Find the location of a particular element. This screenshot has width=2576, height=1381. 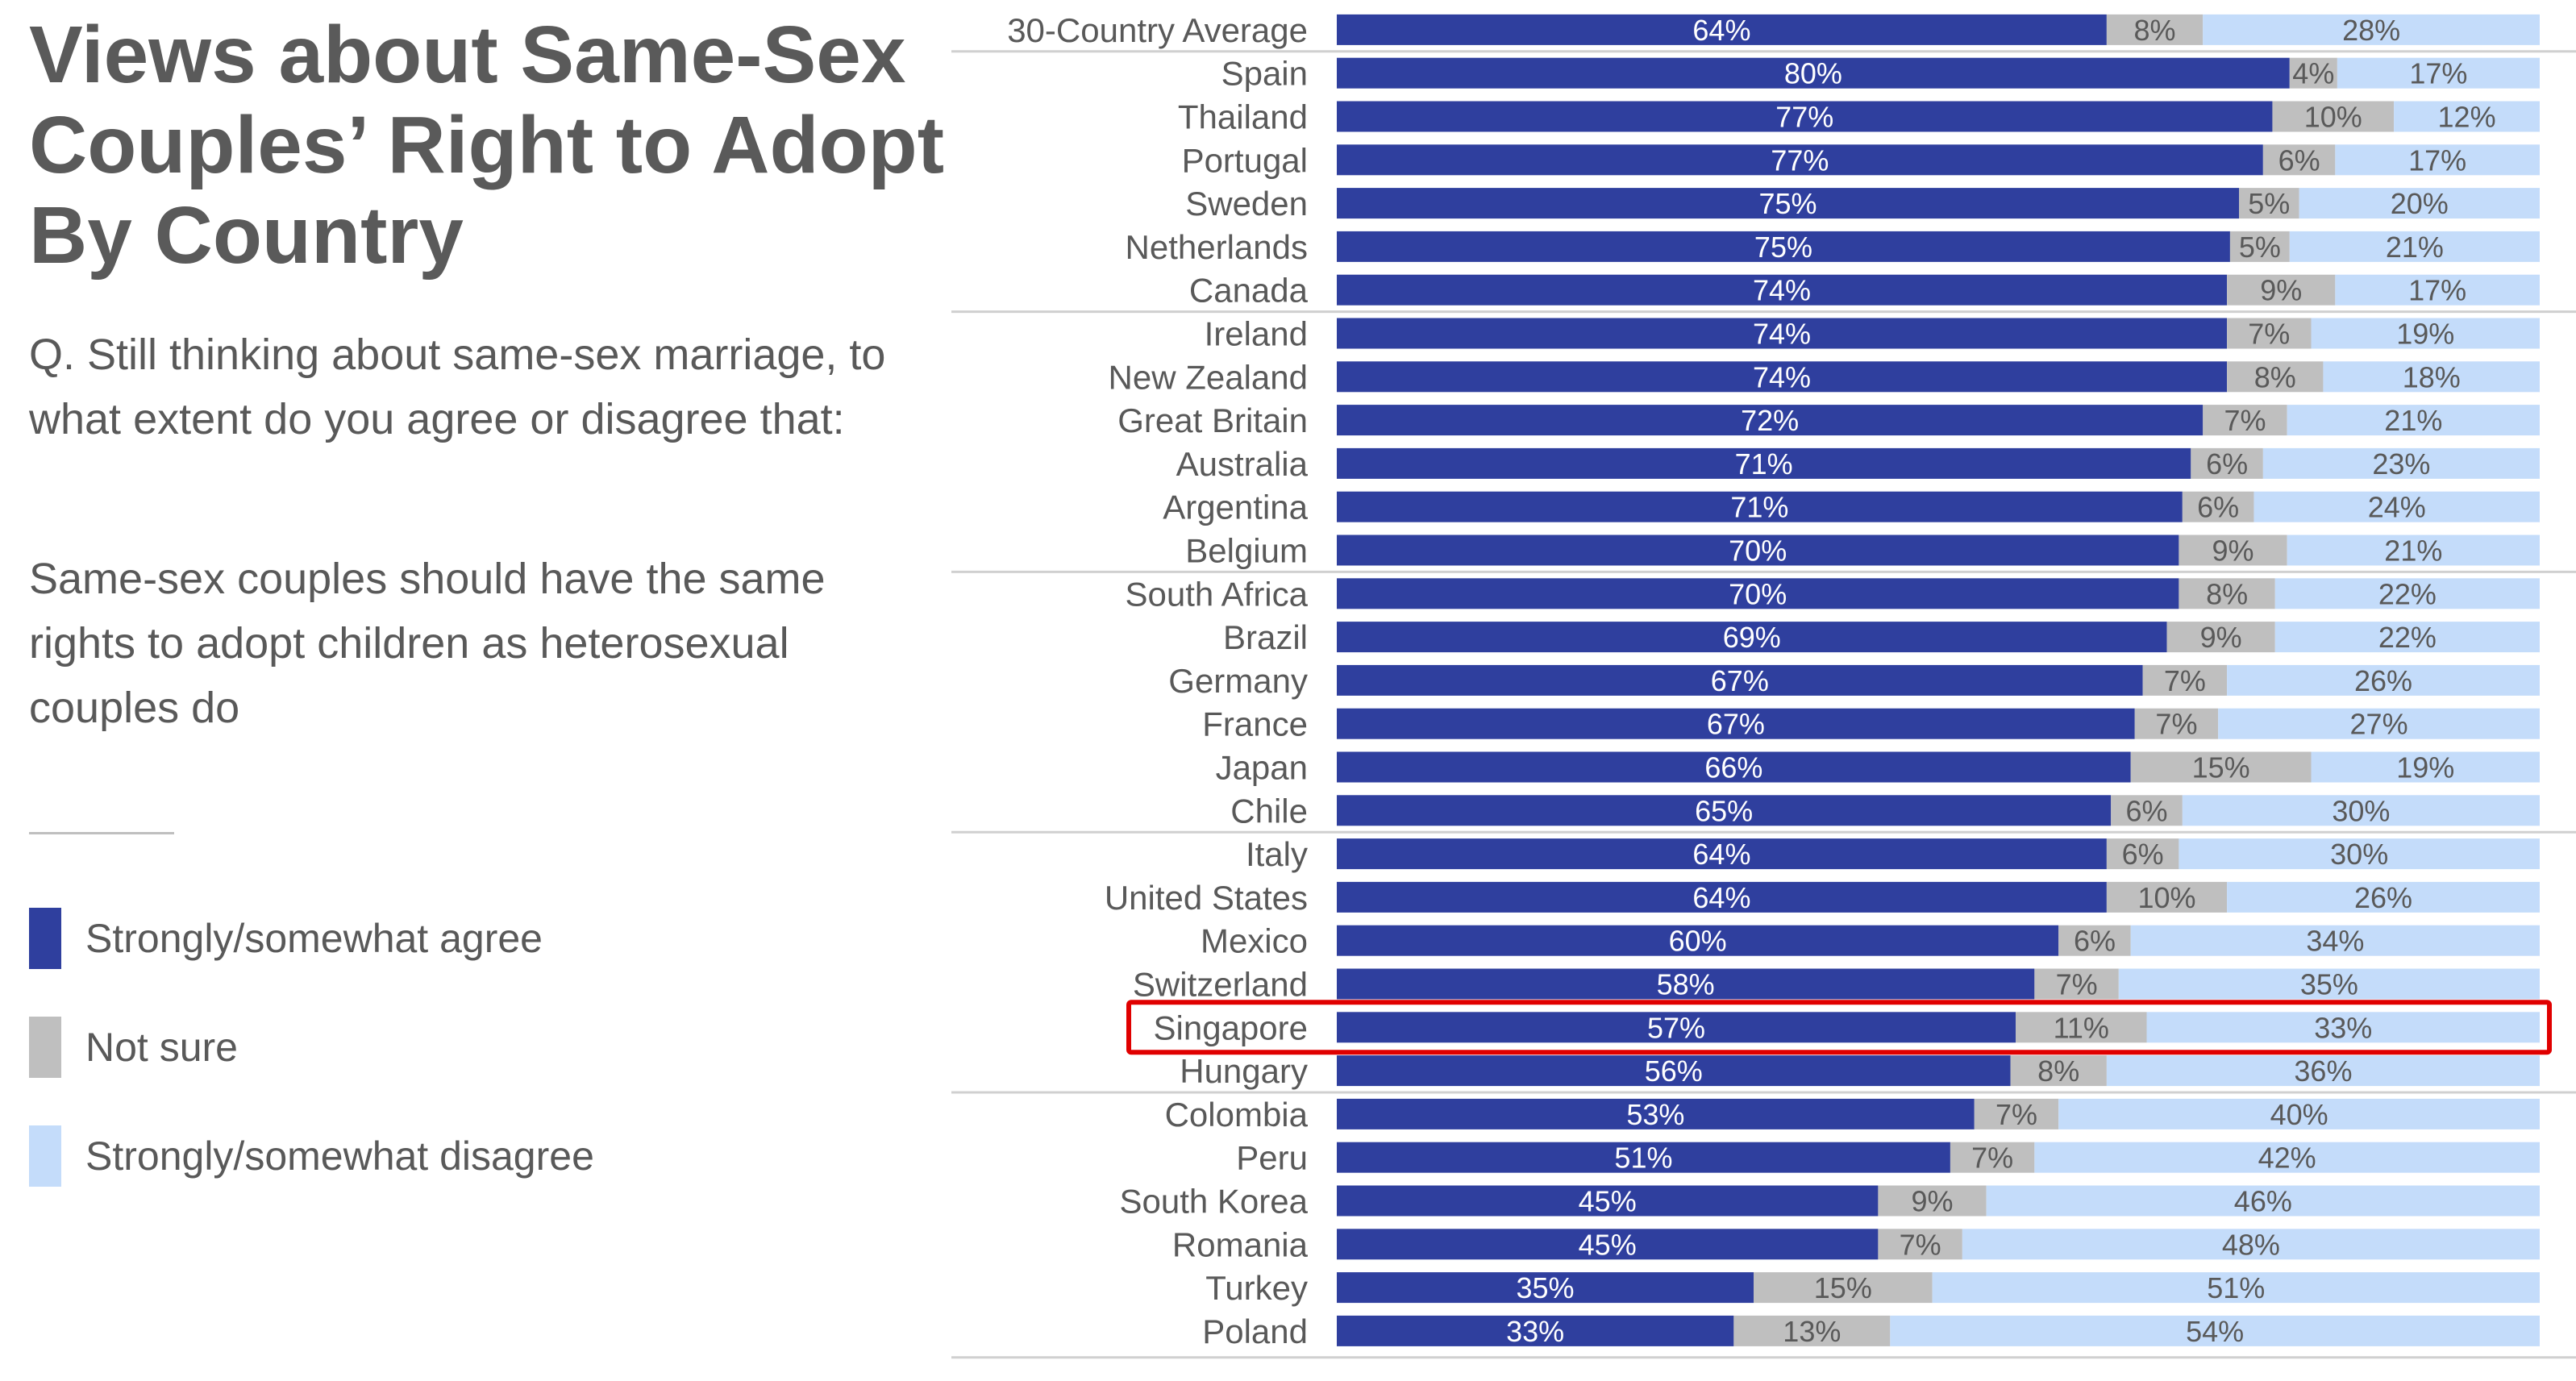

data-label: 10% is located at coordinates (2166, 897).